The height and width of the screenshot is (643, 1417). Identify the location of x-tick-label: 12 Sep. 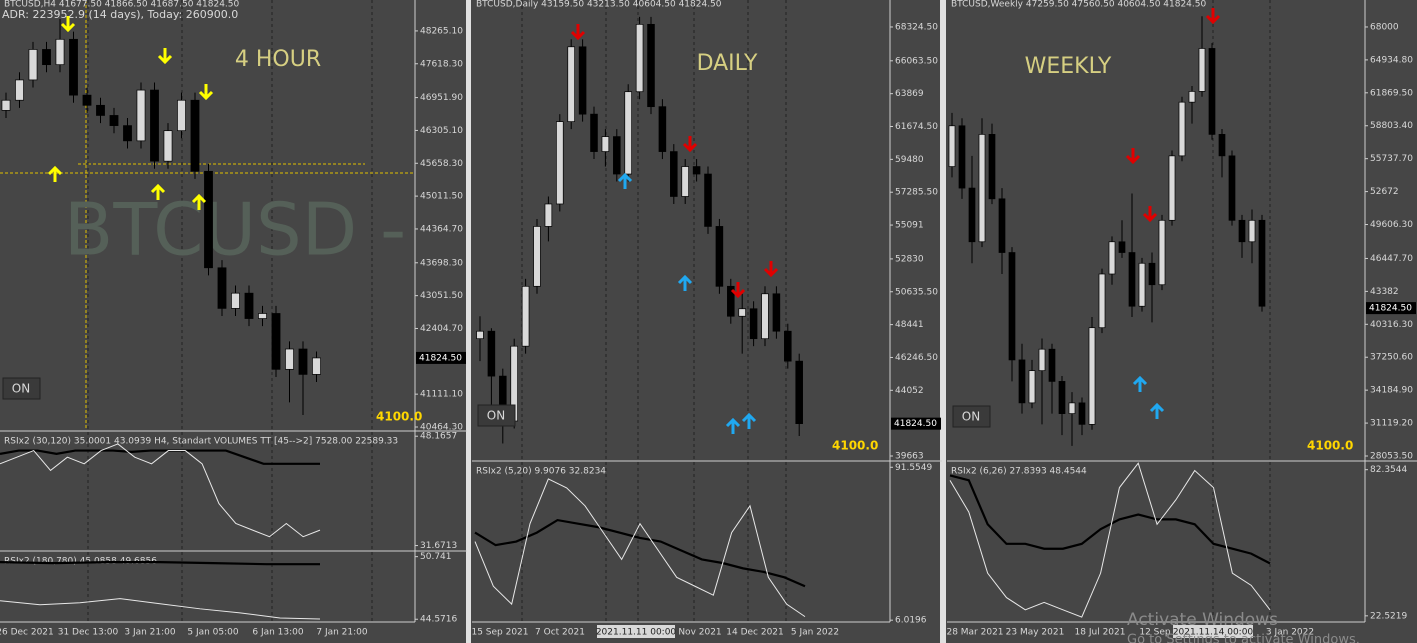
(1155, 633).